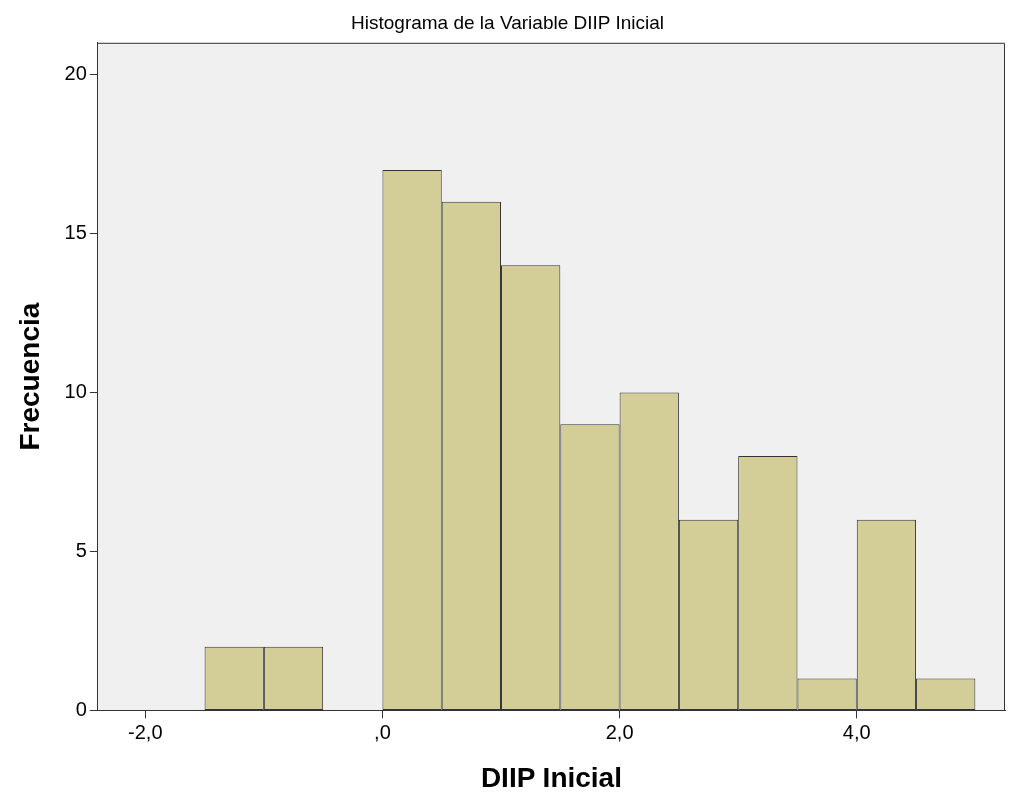 The image size is (1009, 806). Describe the element at coordinates (619, 731) in the screenshot. I see `x-tick-label: 2,0` at that location.